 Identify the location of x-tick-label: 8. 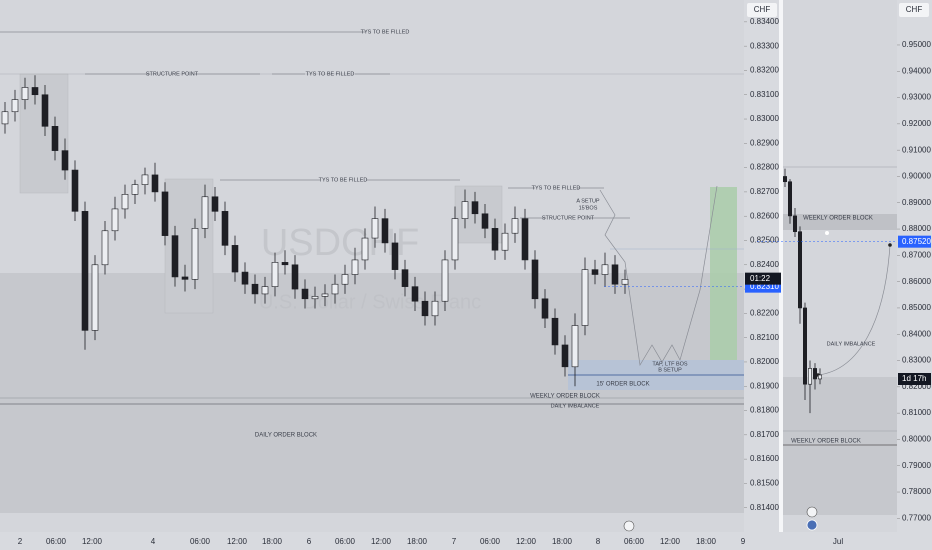
(598, 541).